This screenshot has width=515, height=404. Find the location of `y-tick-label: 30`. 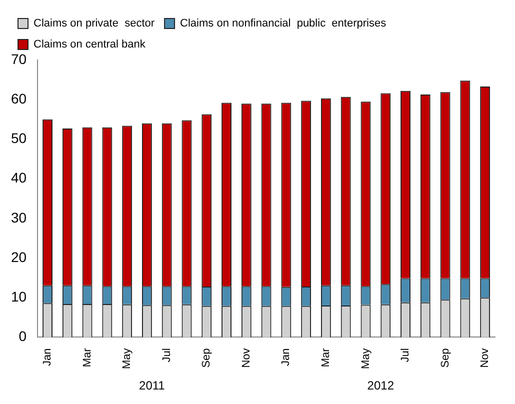

y-tick-label: 30 is located at coordinates (18, 217).